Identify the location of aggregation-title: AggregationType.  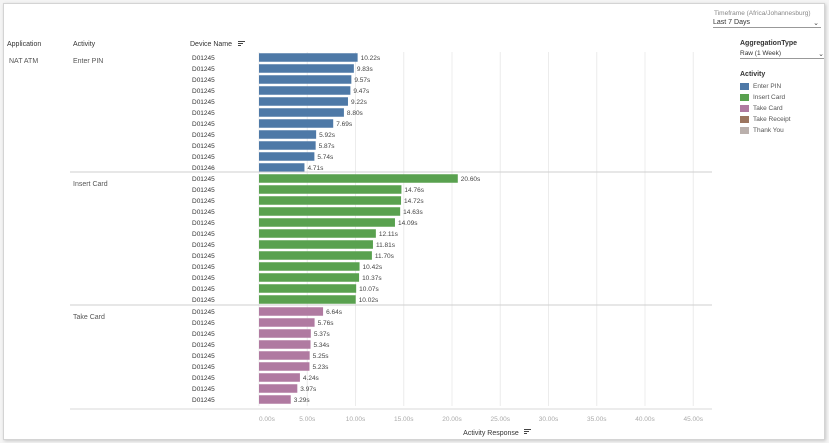
(769, 43).